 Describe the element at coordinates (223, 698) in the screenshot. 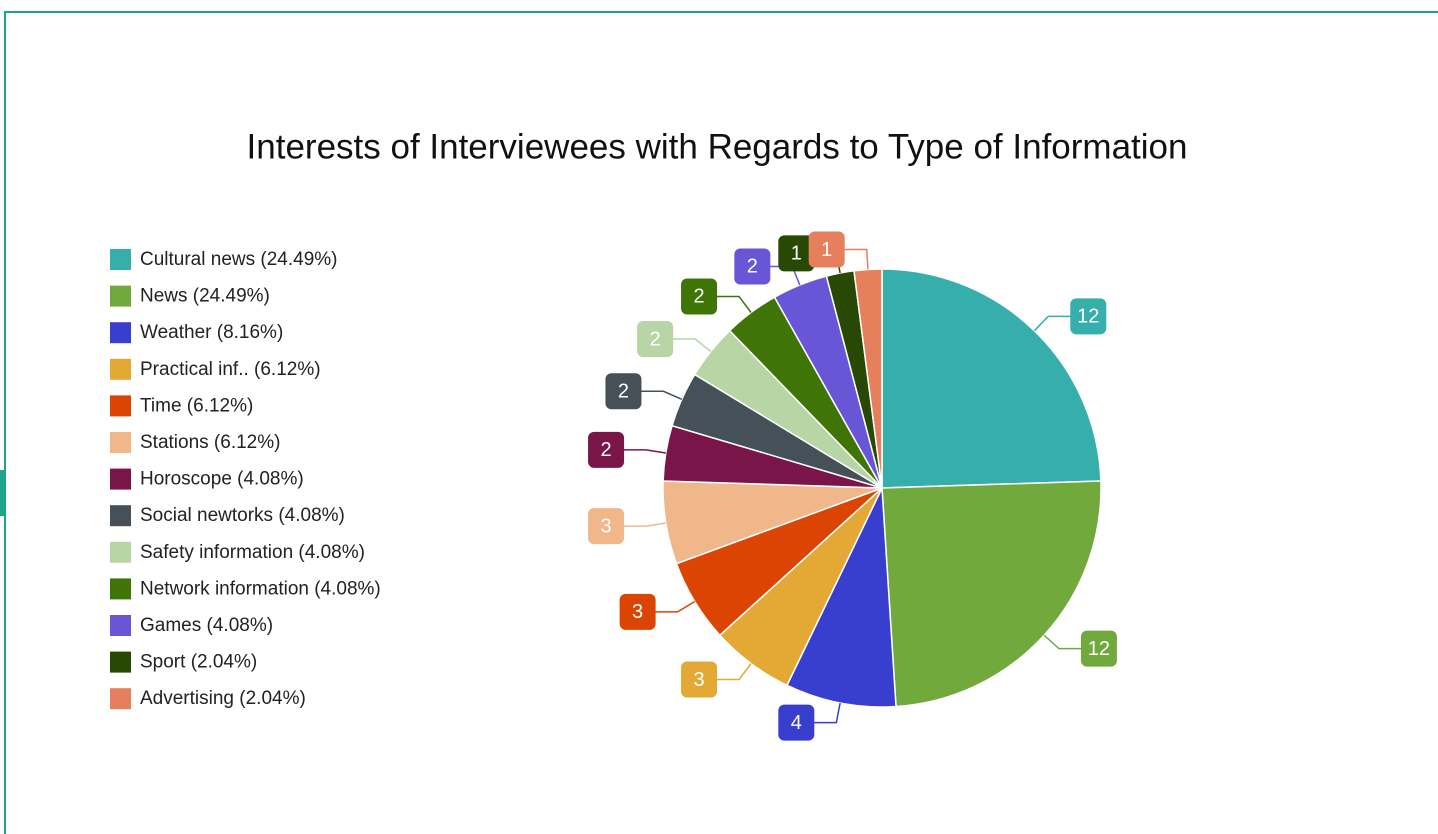

I see `legend-label: Advertising (2.04%)` at that location.